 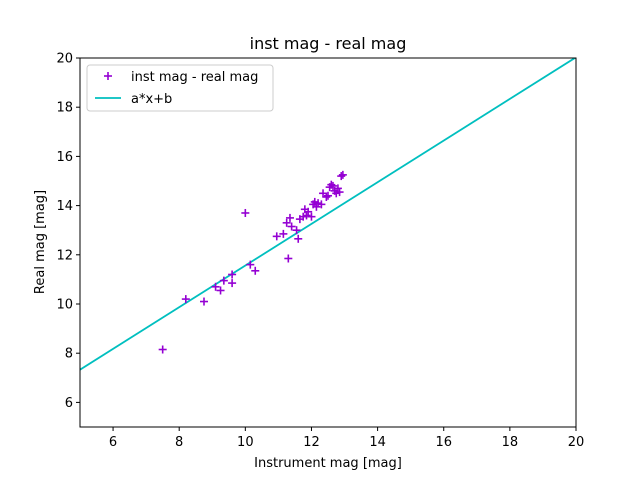 What do you see at coordinates (443, 442) in the screenshot?
I see `x-tick-label: 16` at bounding box center [443, 442].